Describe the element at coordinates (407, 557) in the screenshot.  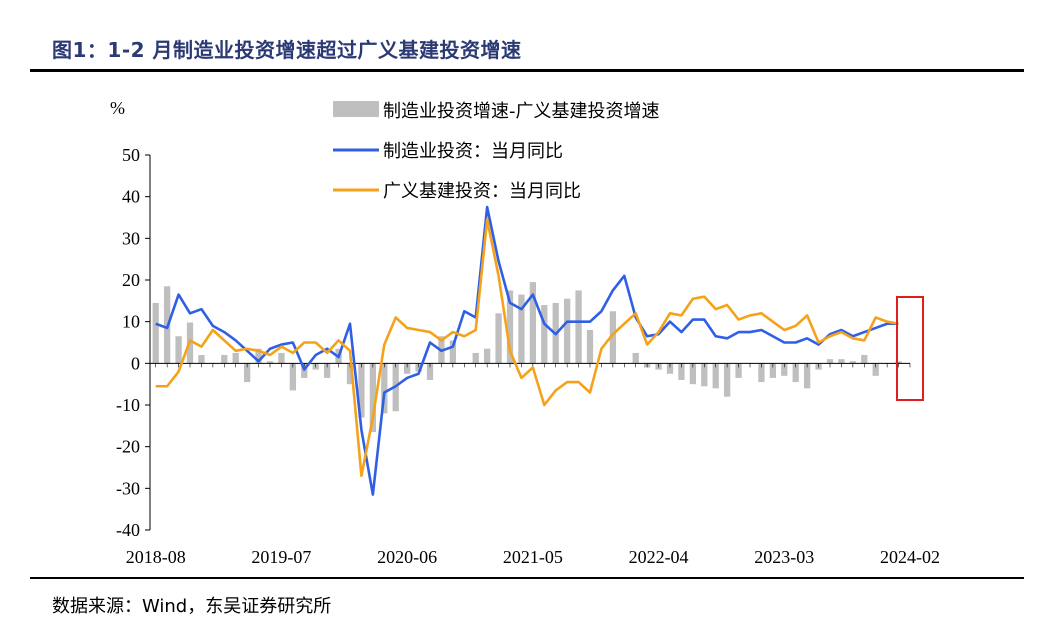
I see `x-tick-label: 2020-06` at that location.